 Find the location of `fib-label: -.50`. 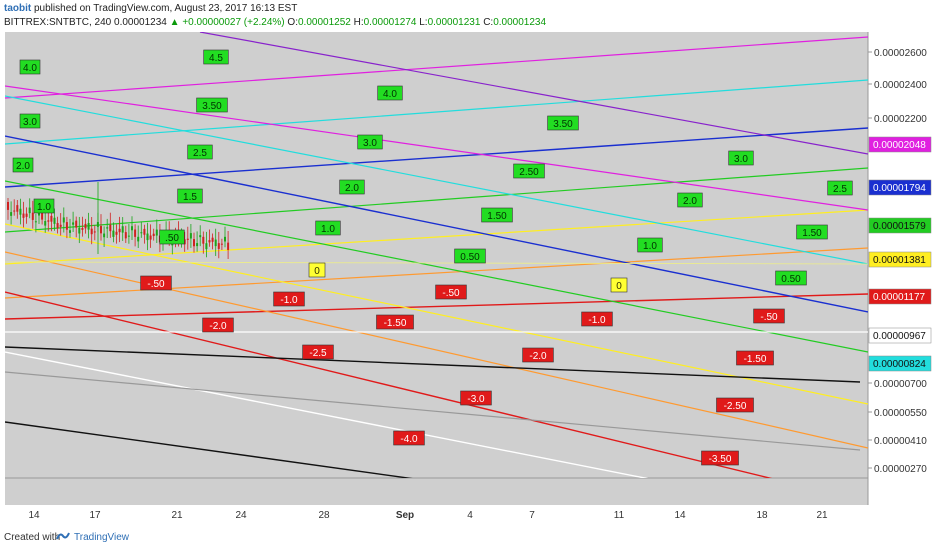

fib-label: -.50 is located at coordinates (451, 293).